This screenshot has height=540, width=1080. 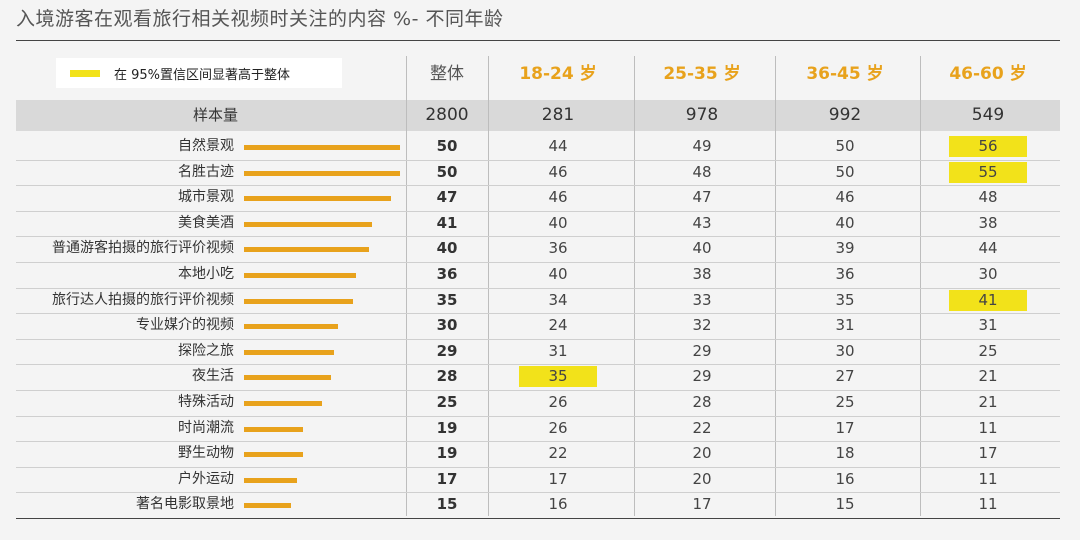 What do you see at coordinates (206, 146) in the screenshot?
I see `row-label: 自然景观` at bounding box center [206, 146].